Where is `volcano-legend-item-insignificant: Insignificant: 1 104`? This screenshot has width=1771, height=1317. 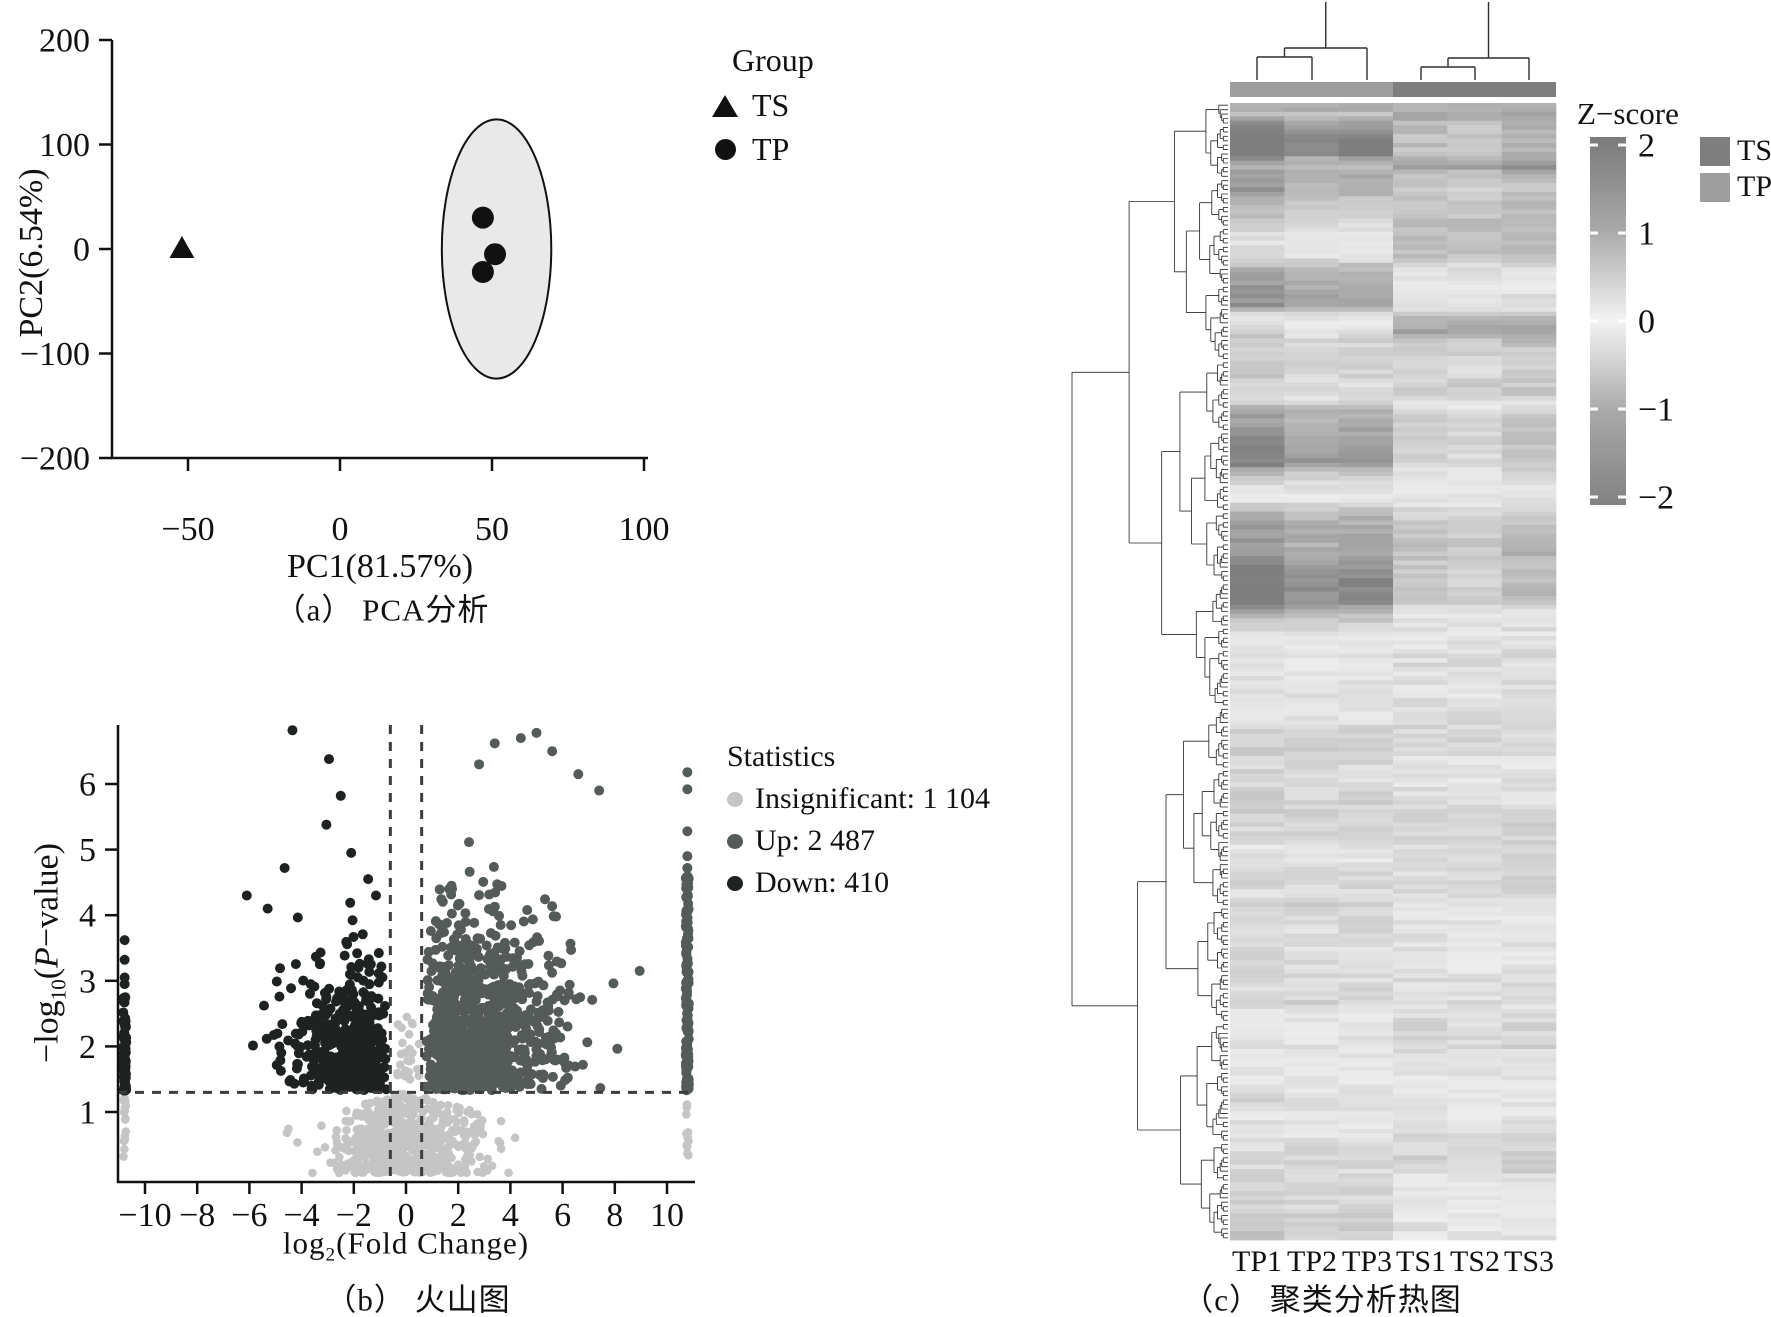 volcano-legend-item-insignificant: Insignificant: 1 104 is located at coordinates (858, 799).